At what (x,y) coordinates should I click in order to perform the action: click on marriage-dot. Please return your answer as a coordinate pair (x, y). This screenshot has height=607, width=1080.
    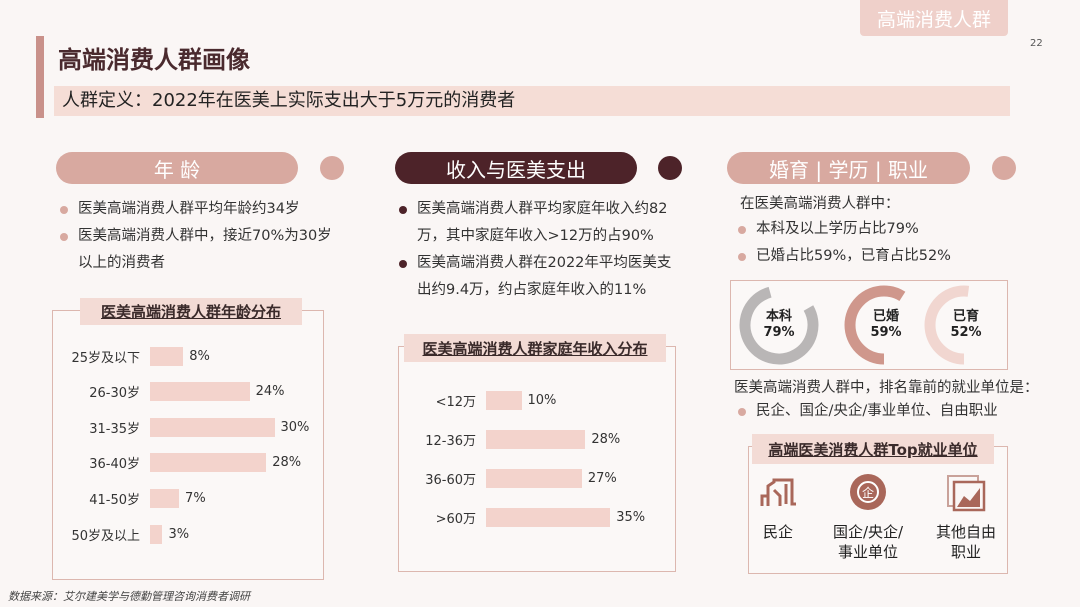
    Looking at the image, I should click on (1004, 168).